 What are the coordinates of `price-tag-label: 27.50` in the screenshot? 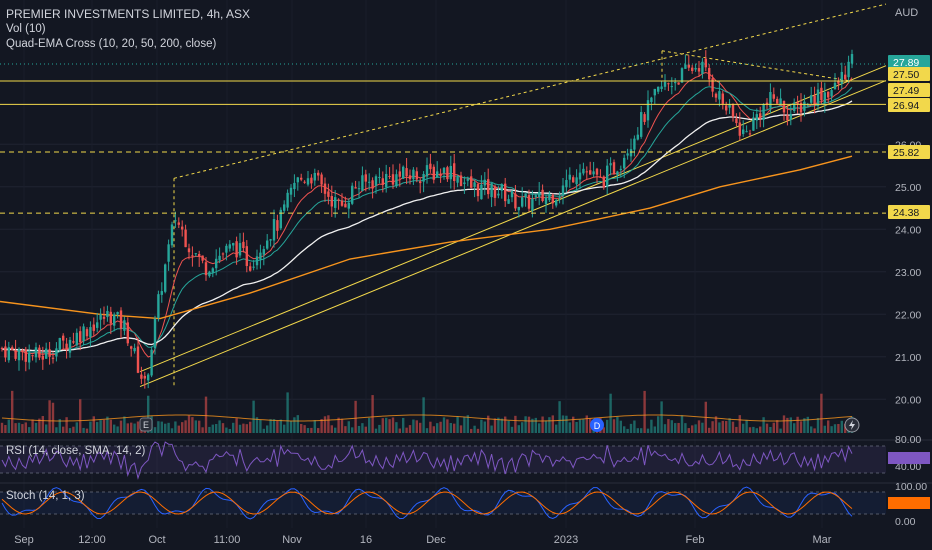 It's located at (906, 75).